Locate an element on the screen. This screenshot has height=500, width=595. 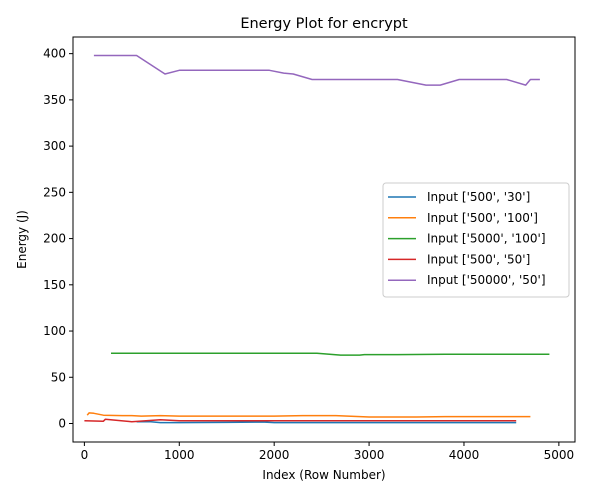
y-tick-label: 150 is located at coordinates (54, 285).